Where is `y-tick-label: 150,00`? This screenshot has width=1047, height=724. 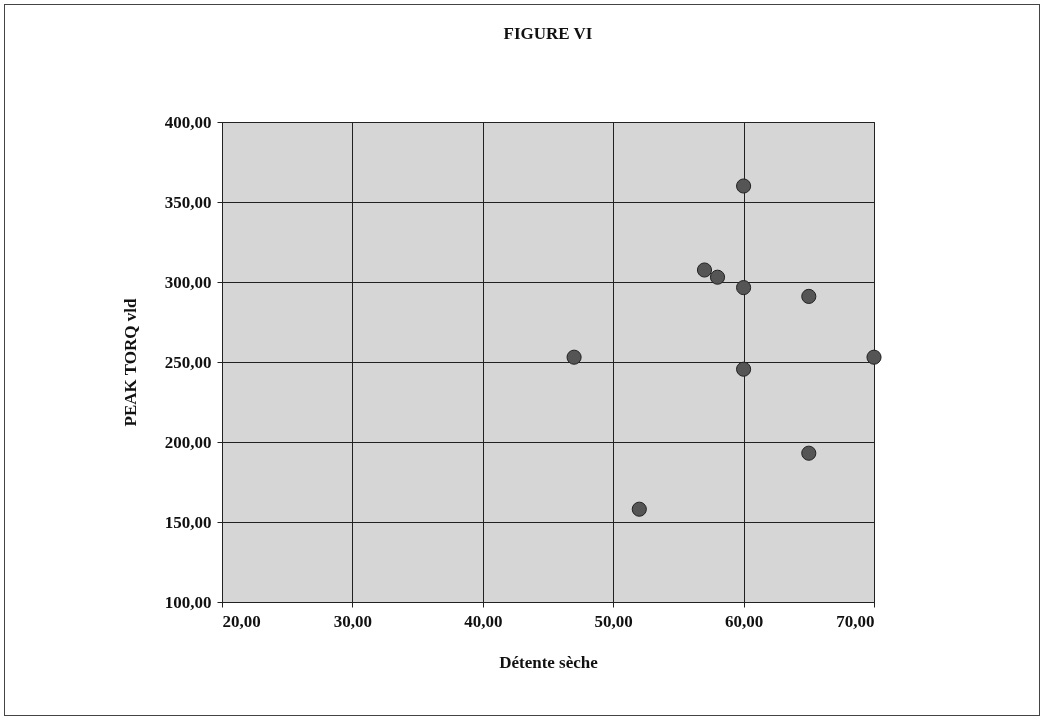
y-tick-label: 150,00 is located at coordinates (188, 522).